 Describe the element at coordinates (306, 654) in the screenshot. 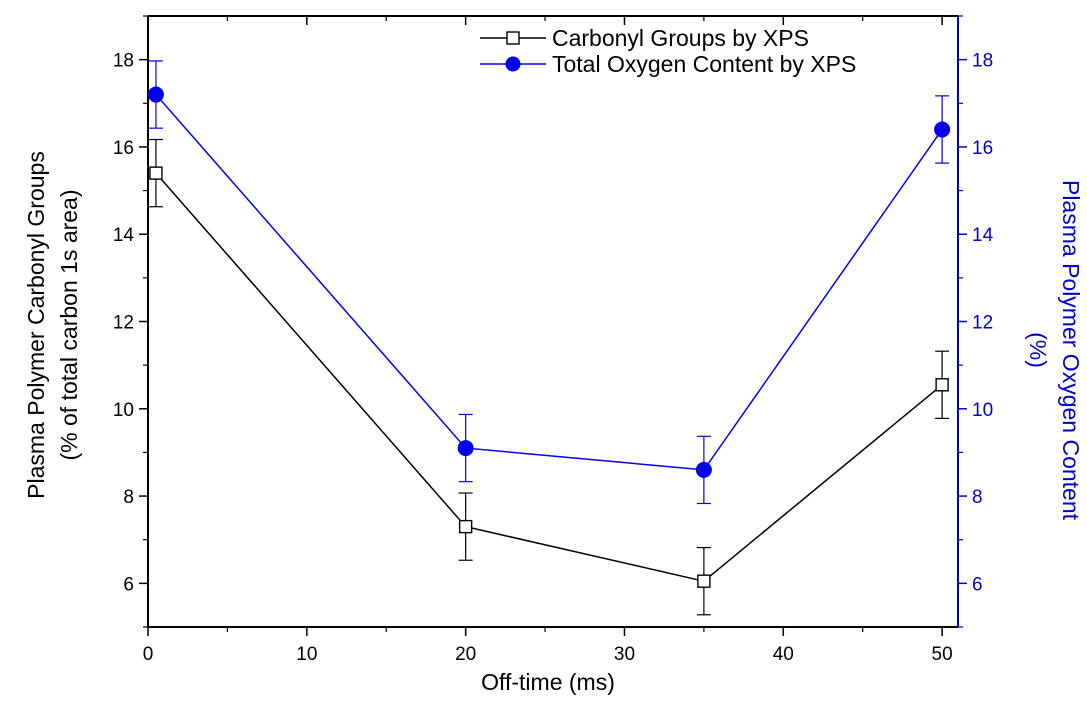

I see `x-tick-label: 10` at that location.